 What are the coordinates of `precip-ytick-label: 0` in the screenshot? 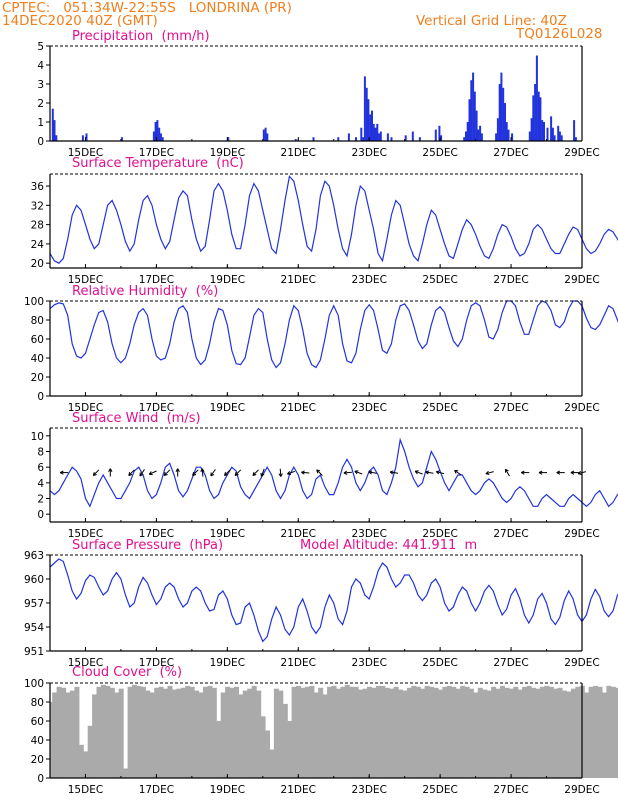 It's located at (40, 142).